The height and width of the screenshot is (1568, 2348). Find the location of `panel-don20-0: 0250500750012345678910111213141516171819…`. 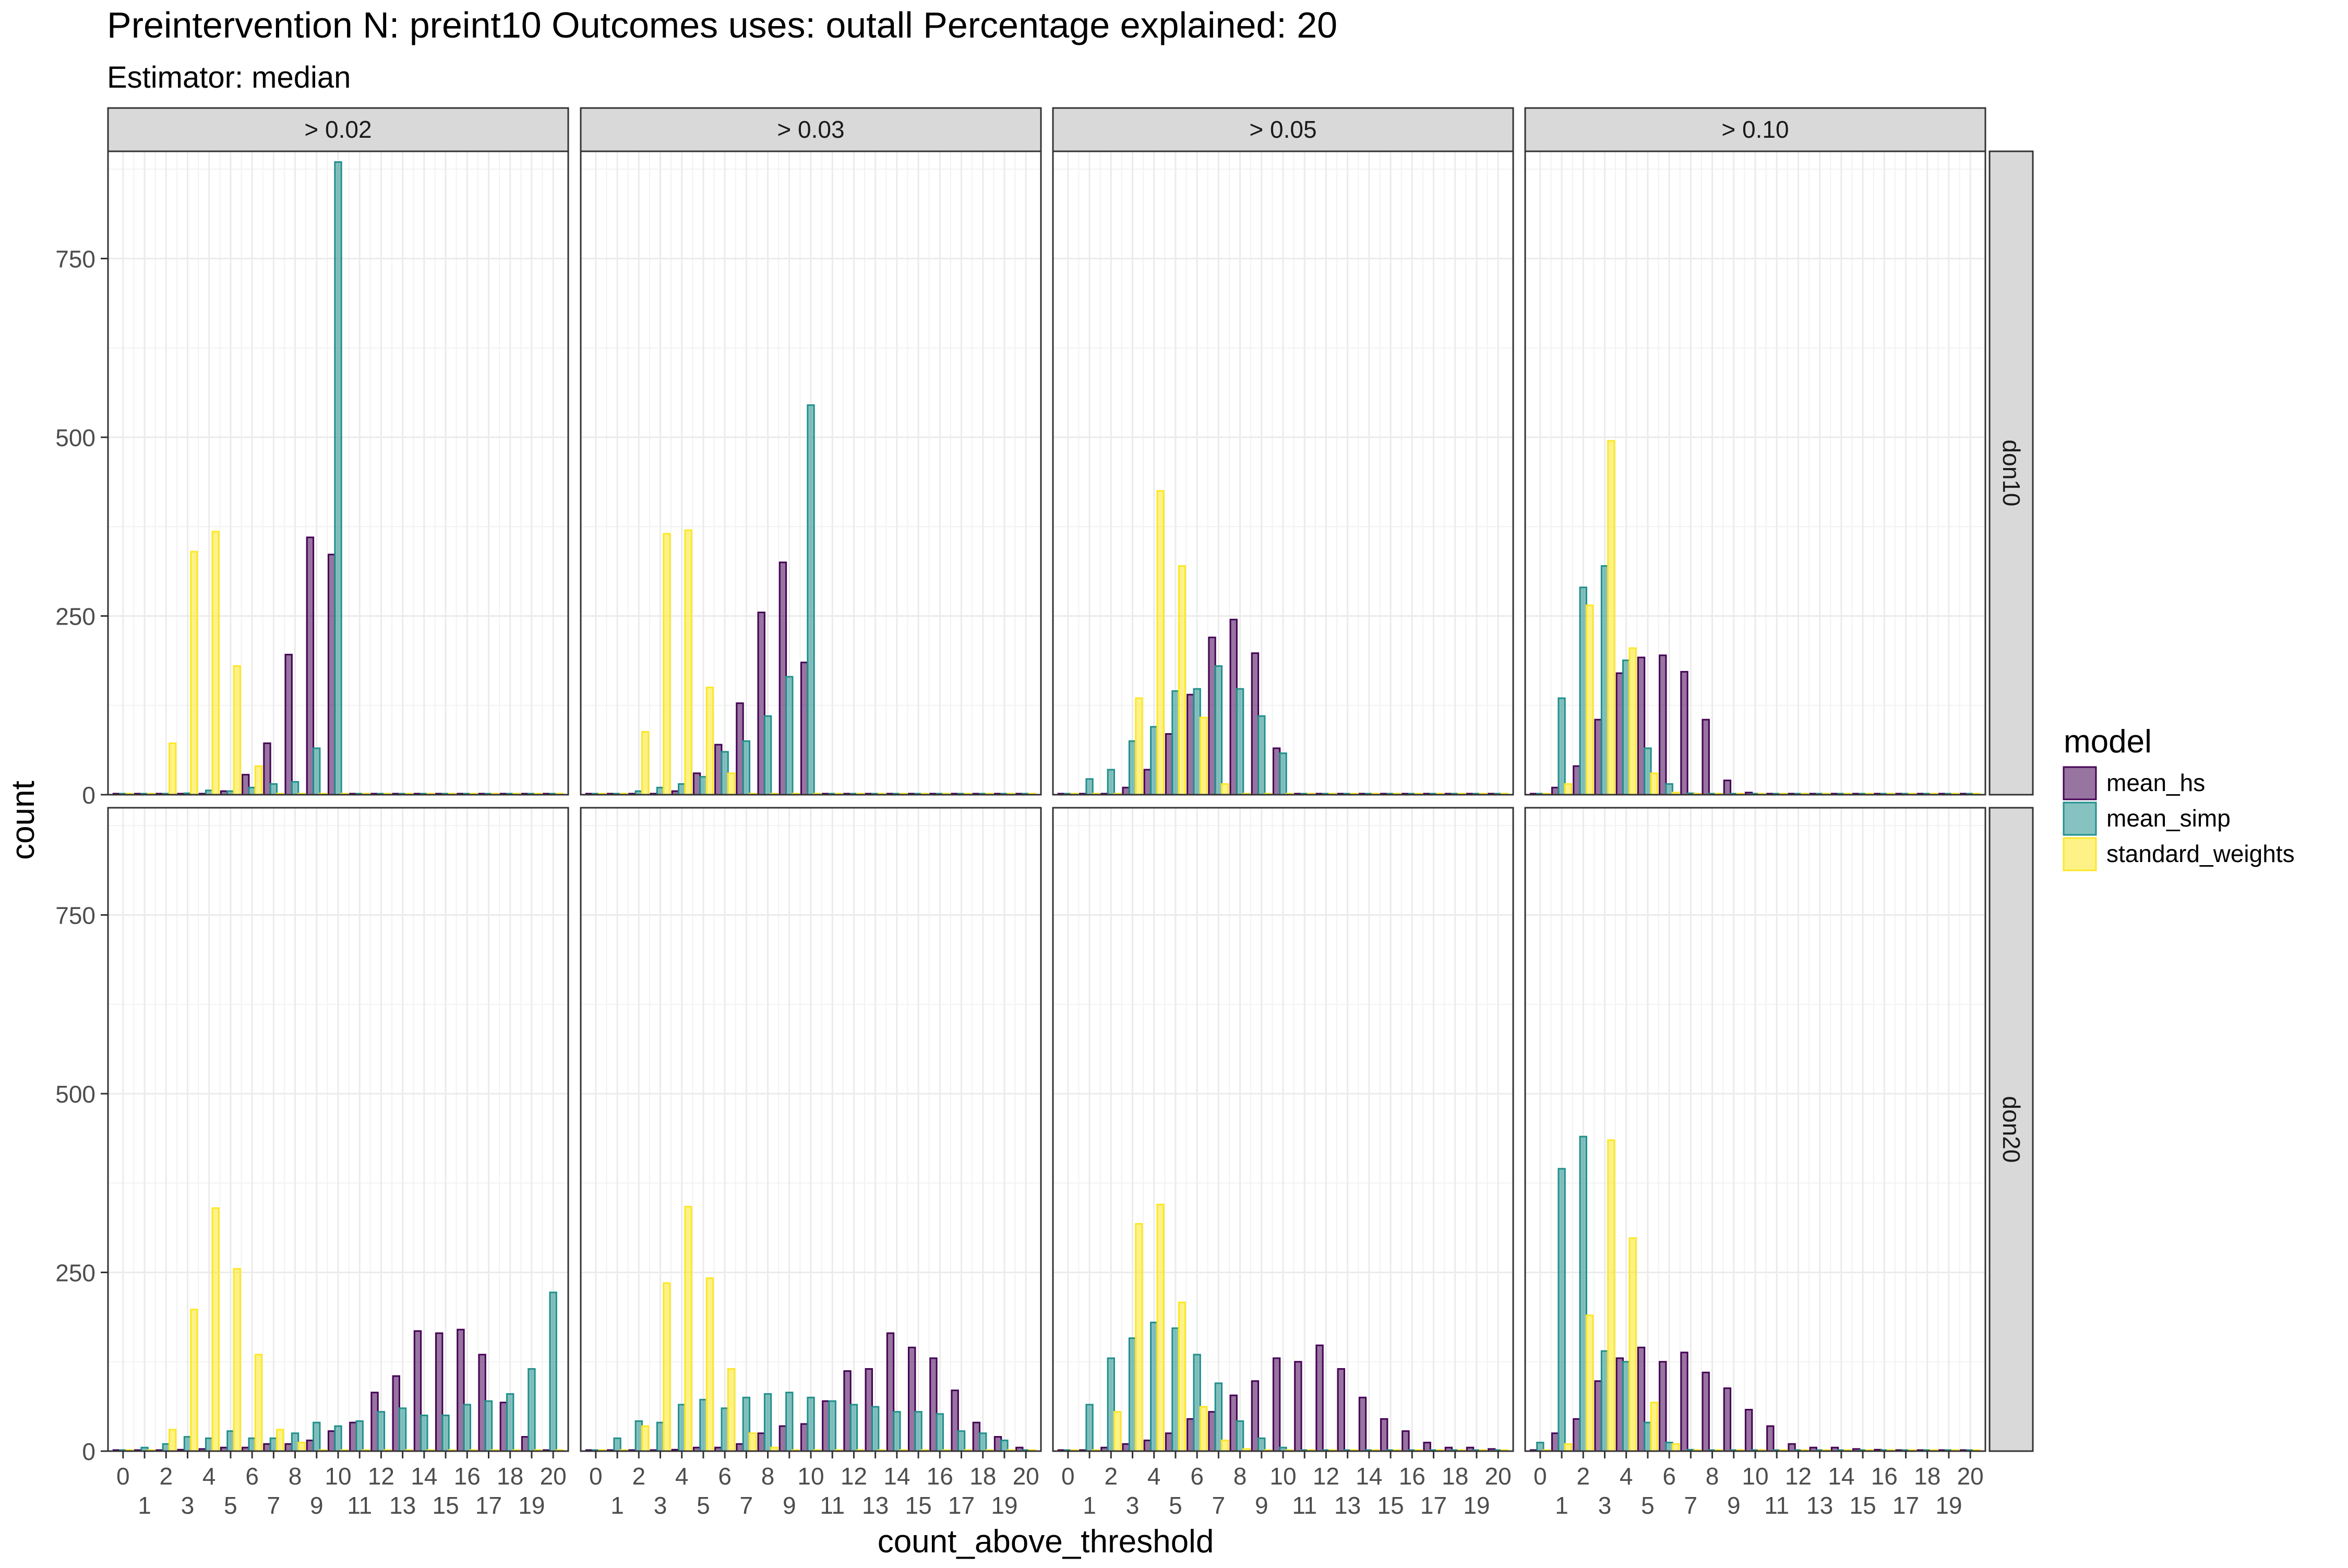

panel-don20-0: 0250500750012345678910111213141516171819… is located at coordinates (312, 1163).